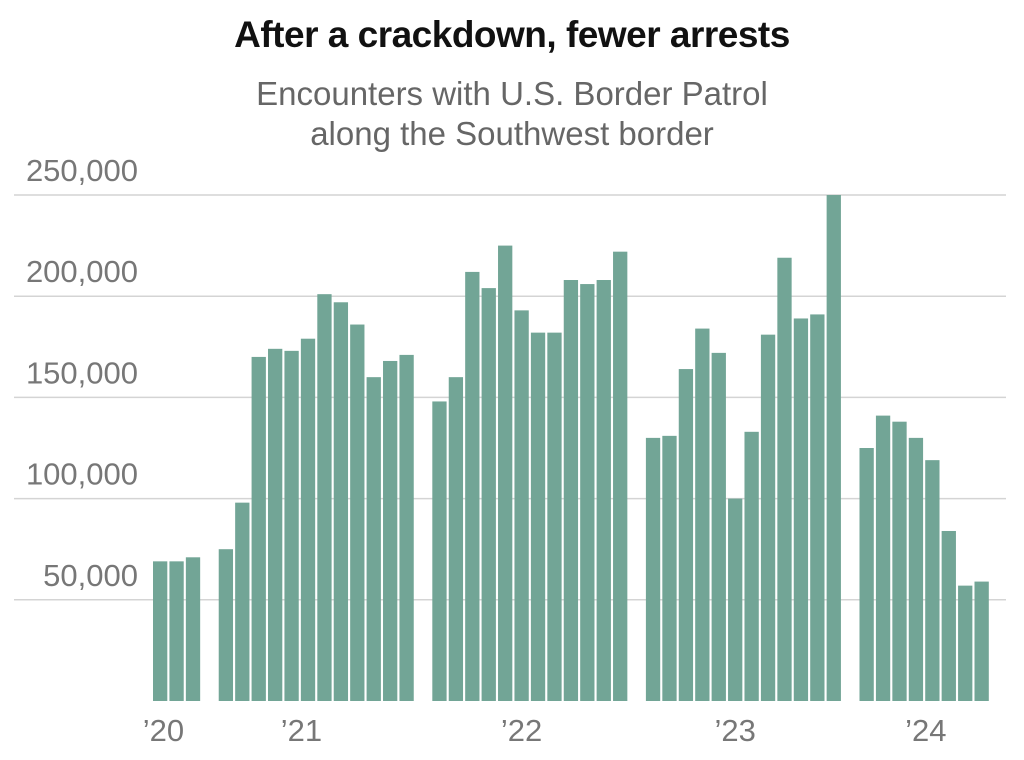  What do you see at coordinates (512, 133) in the screenshot?
I see `subtitle-line-2: along the Southwest border` at bounding box center [512, 133].